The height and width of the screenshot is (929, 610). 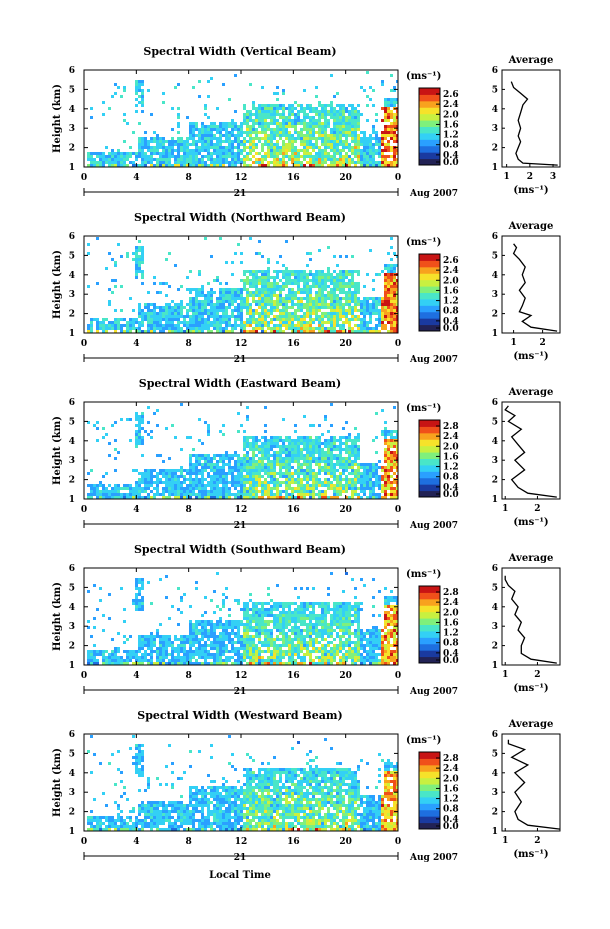 What do you see at coordinates (72, 315) in the screenshot?
I see `y-tick-label: 2` at bounding box center [72, 315].